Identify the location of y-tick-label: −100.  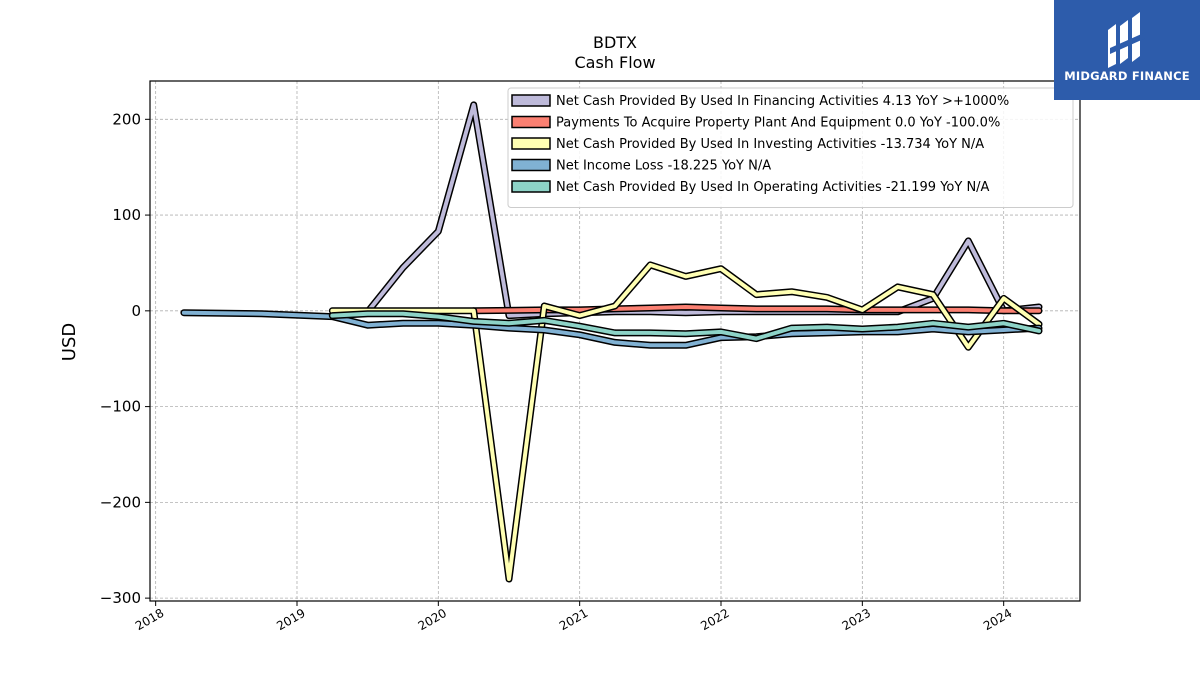
(120, 407).